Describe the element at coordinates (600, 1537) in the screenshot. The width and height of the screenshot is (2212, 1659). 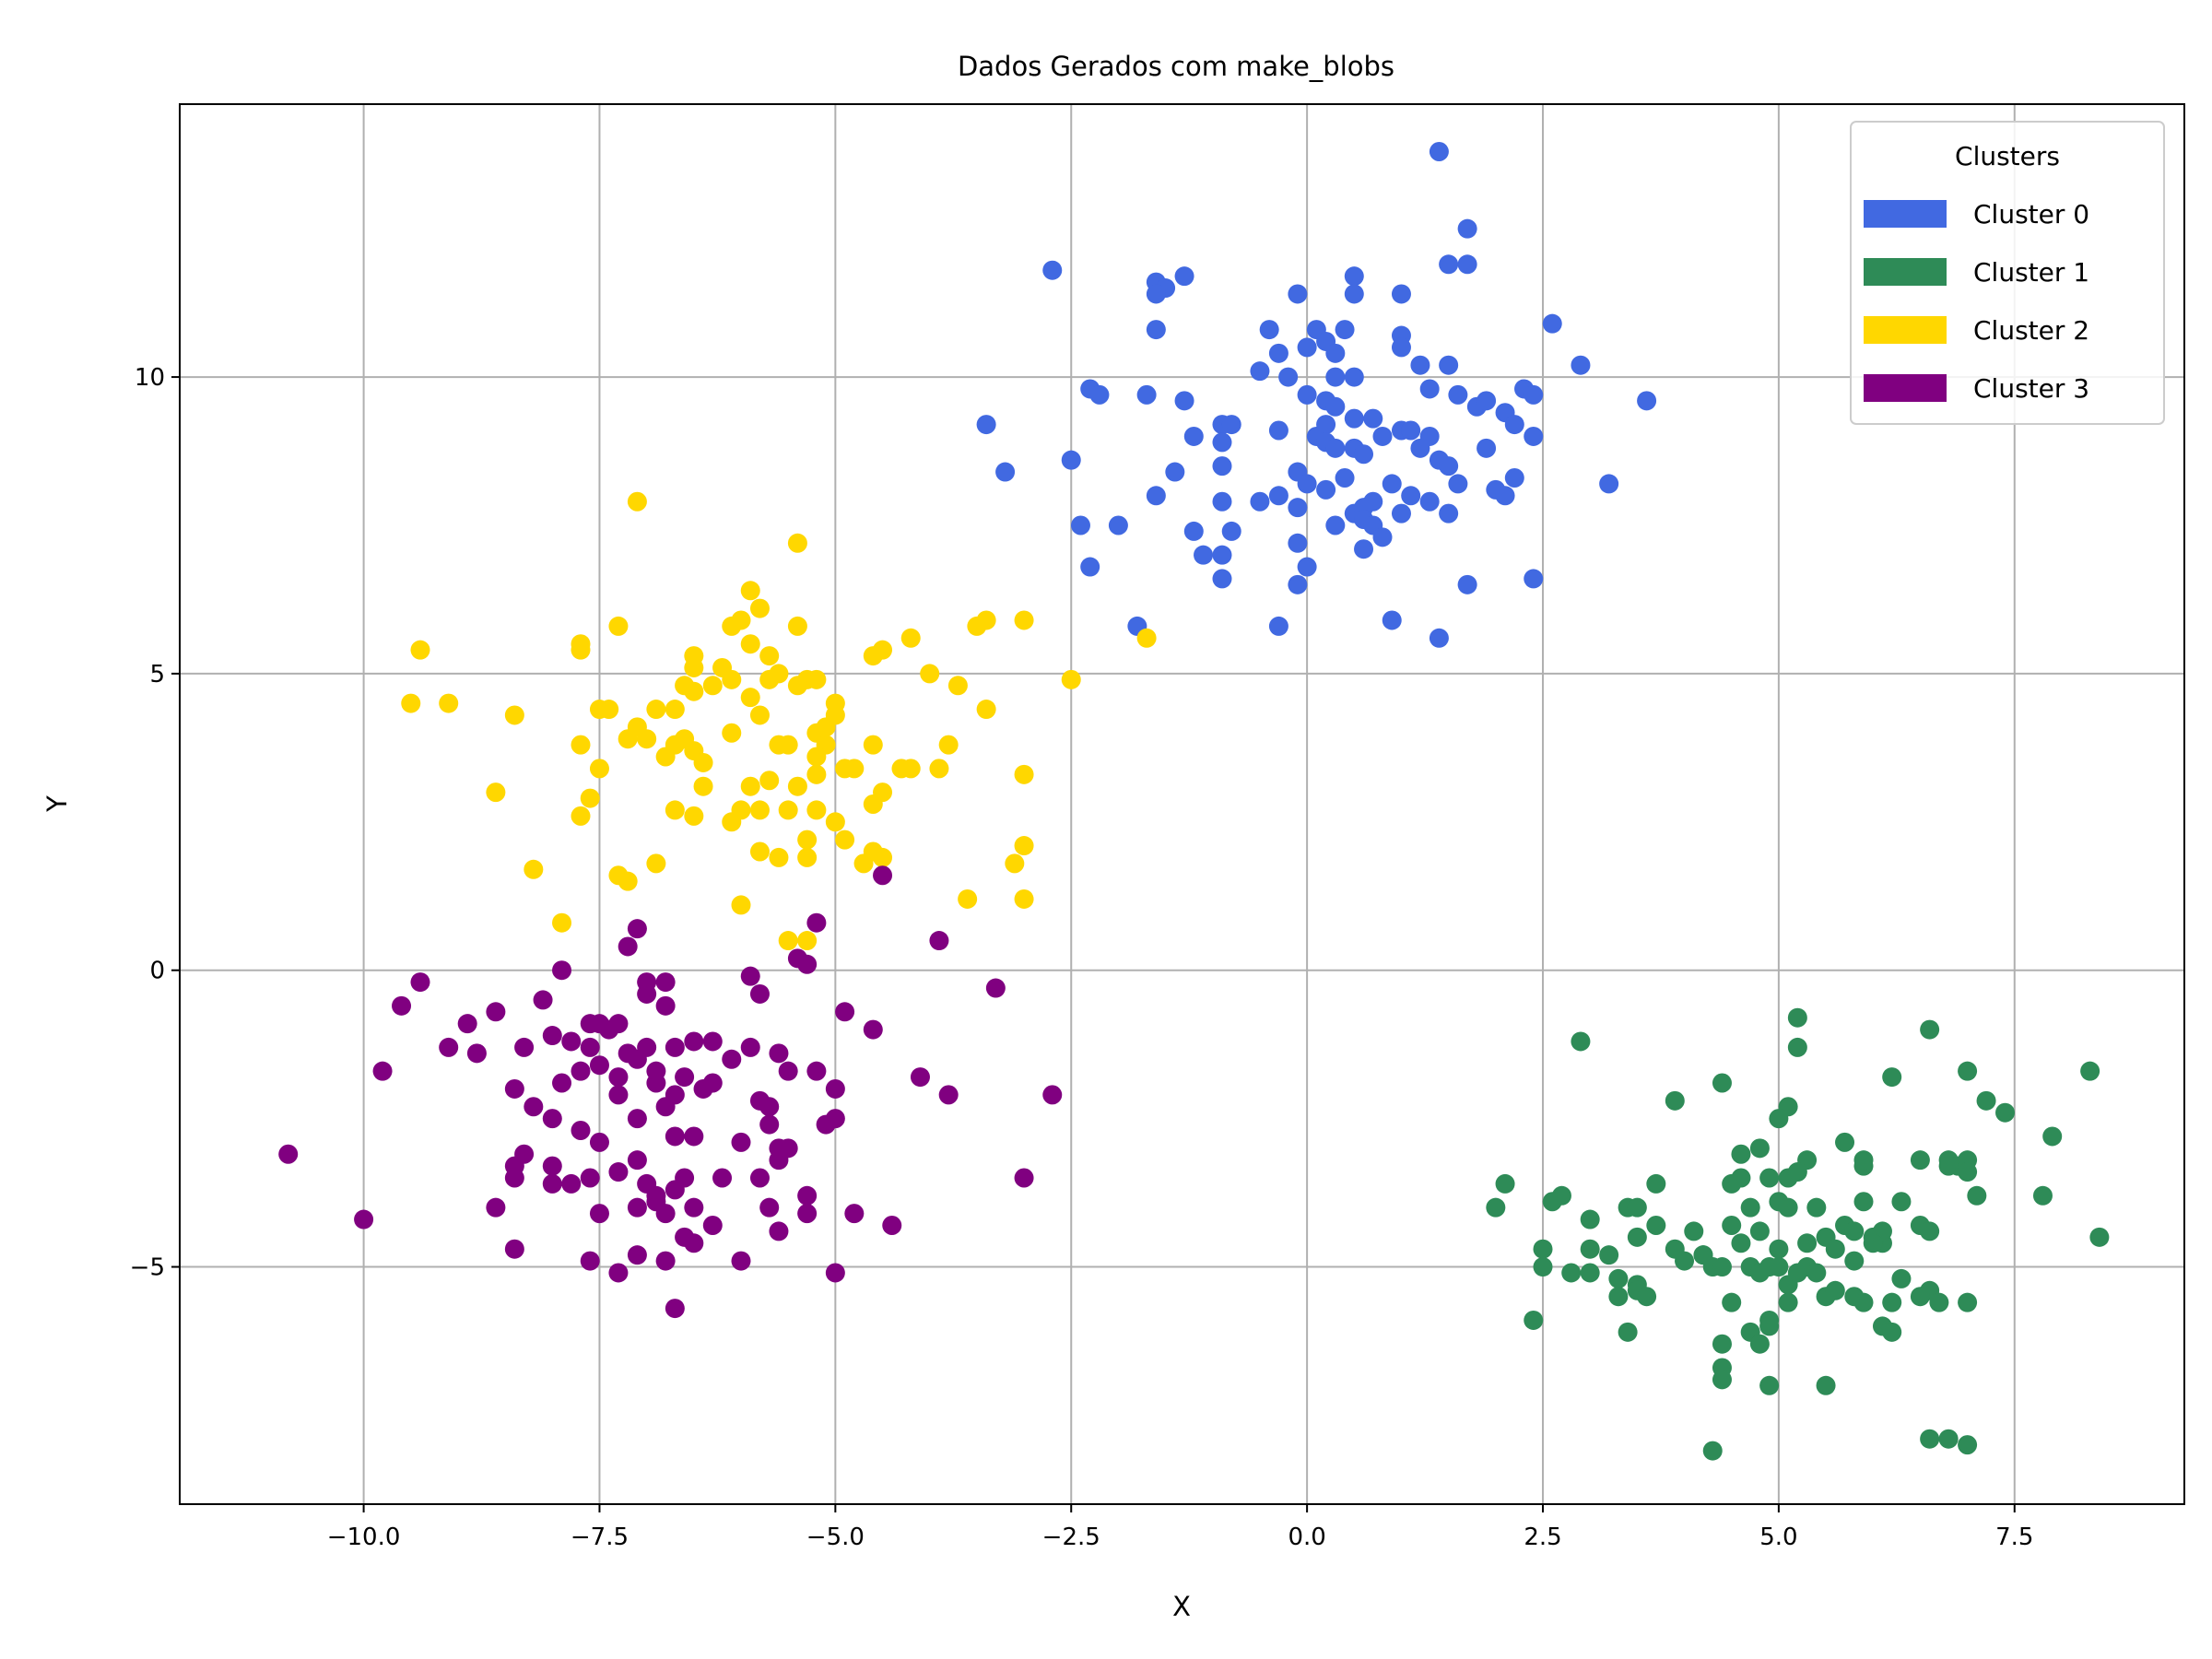
I see `x-tick-label: −7.5` at that location.